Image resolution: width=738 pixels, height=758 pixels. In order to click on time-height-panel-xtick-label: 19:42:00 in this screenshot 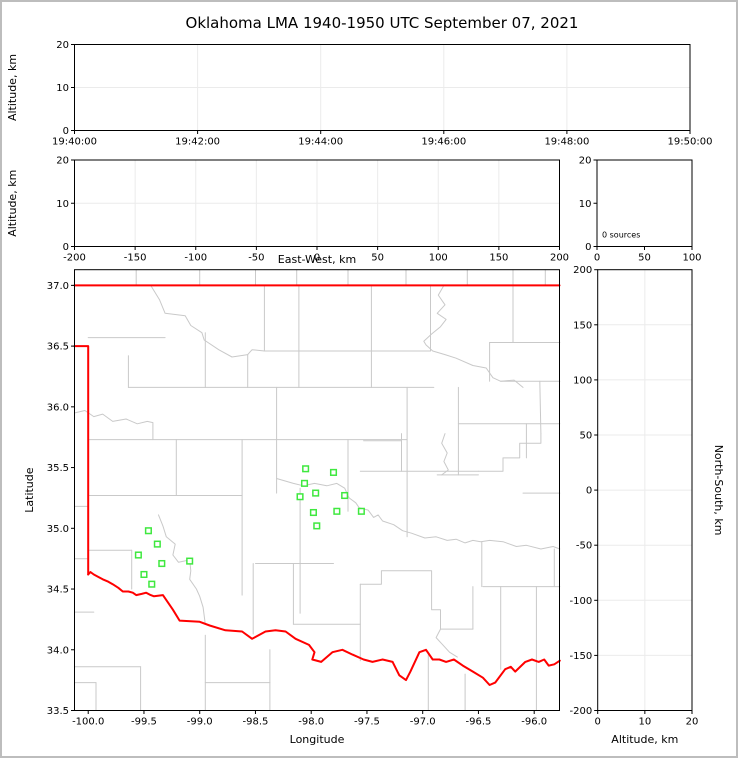, I will do `click(197, 142)`.